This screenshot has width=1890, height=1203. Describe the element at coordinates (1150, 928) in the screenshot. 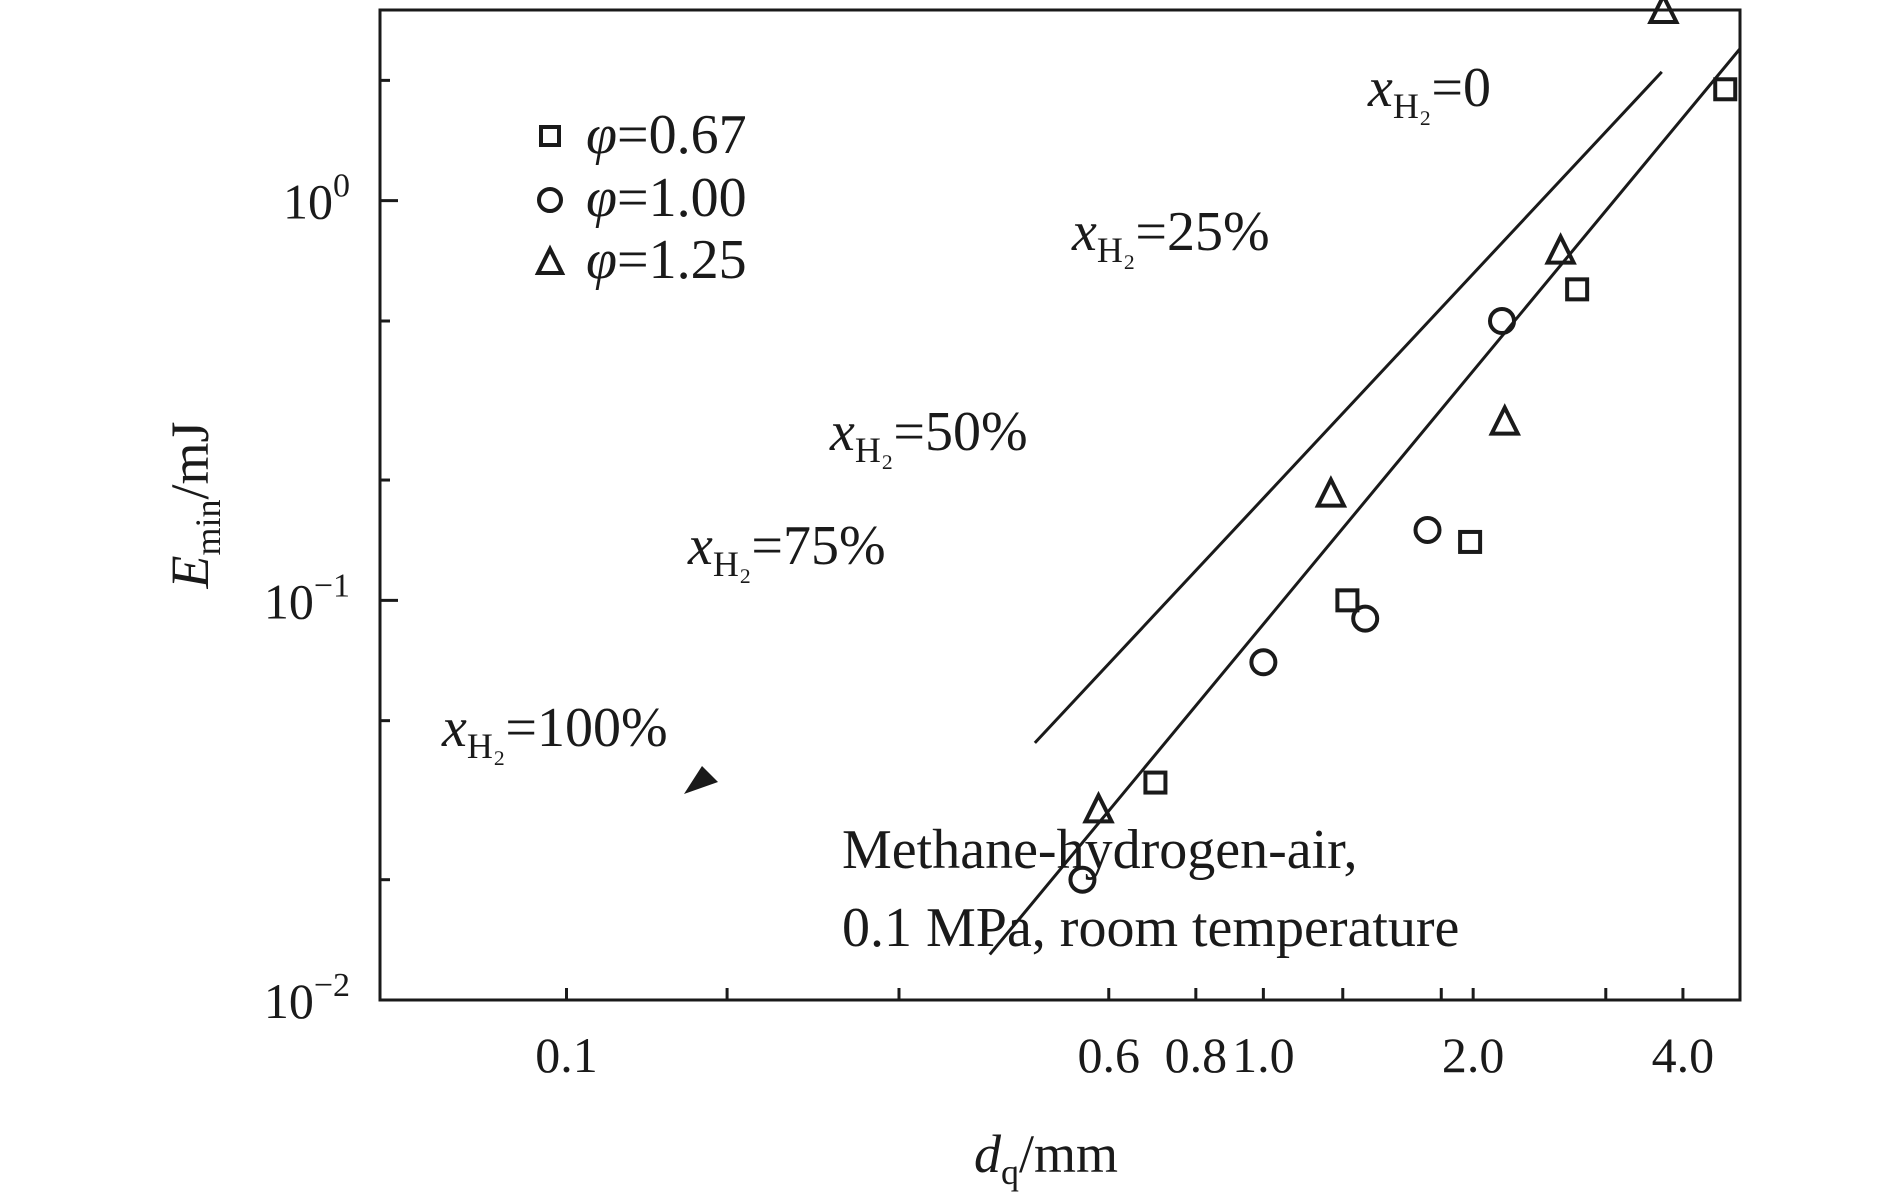

I see `note-line-2: 0.1 MPa, room temperature` at that location.